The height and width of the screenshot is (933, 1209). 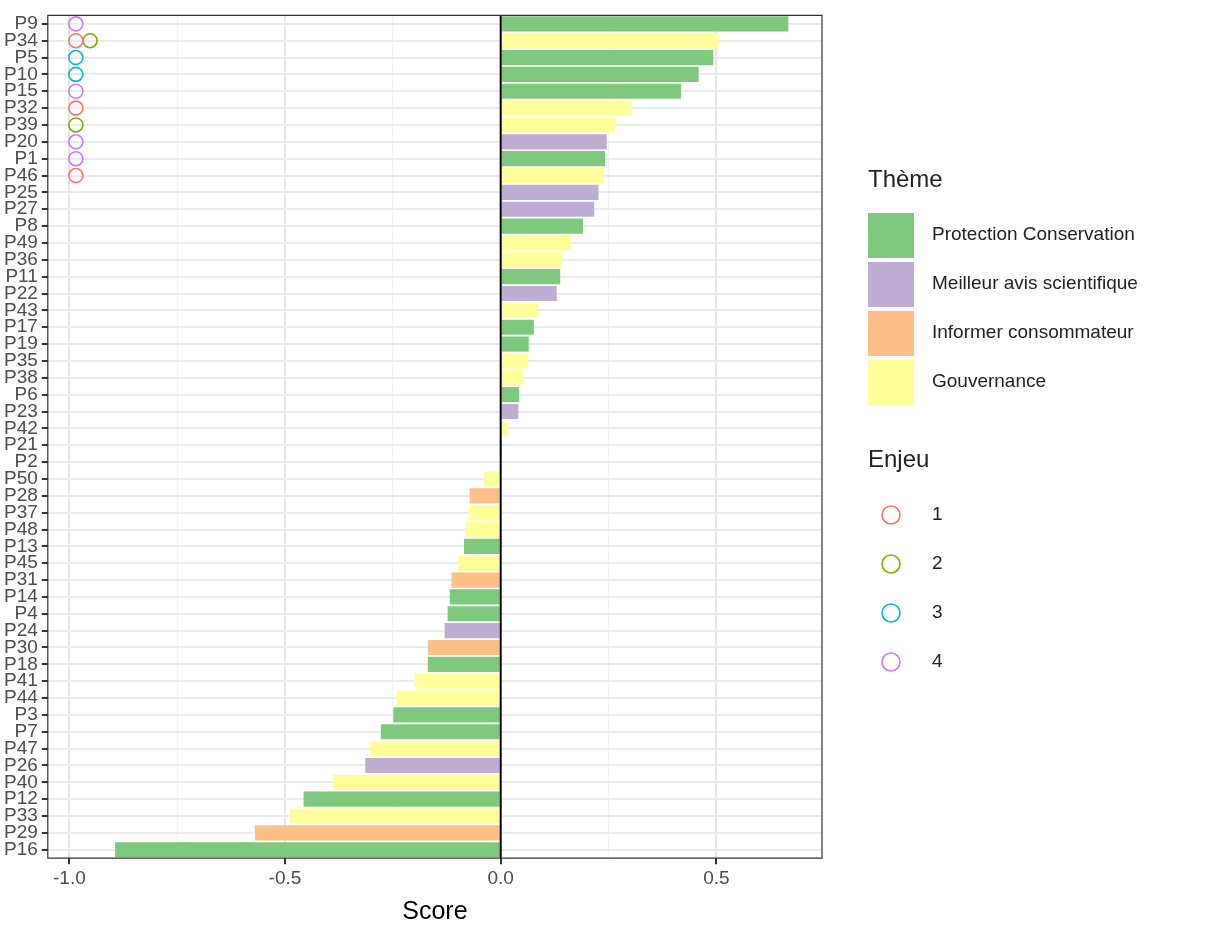 What do you see at coordinates (435, 909) in the screenshot?
I see `x-axis-title: Score` at bounding box center [435, 909].